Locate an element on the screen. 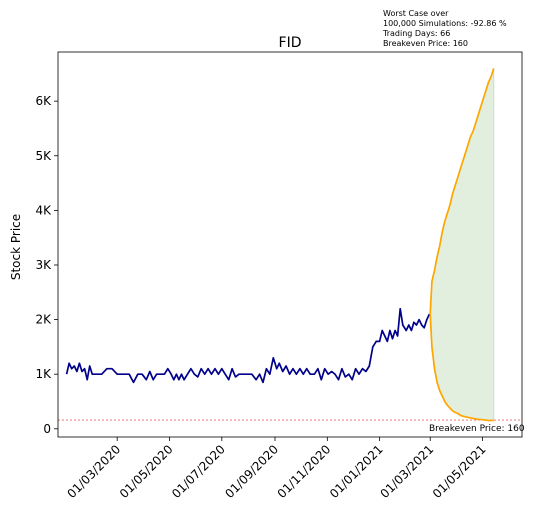  annotation-line: 100,000 Simulations: -92.86 % is located at coordinates (445, 23).